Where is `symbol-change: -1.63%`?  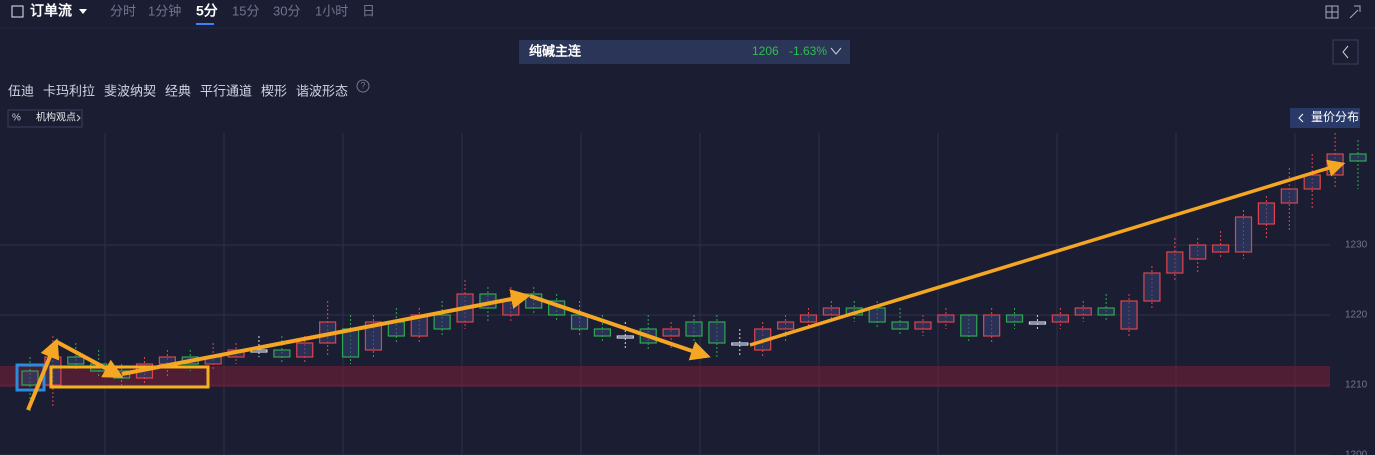 symbol-change: -1.63% is located at coordinates (808, 51).